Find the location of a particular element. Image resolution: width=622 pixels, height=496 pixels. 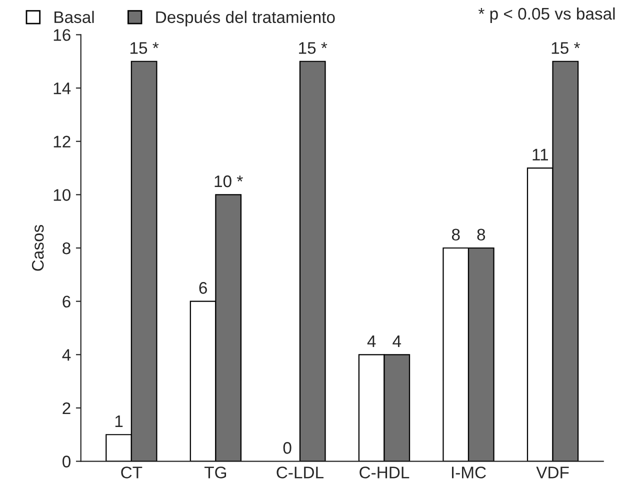

y-tick-label: 16 is located at coordinates (62, 35).